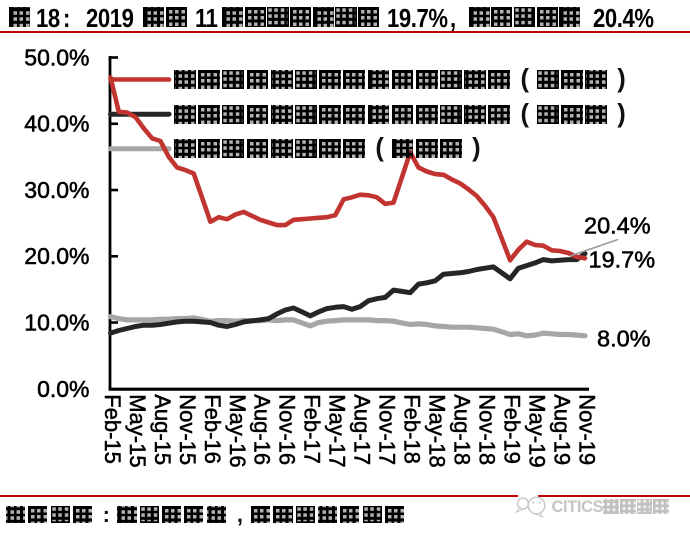 This screenshot has height=534, width=690. What do you see at coordinates (387, 429) in the screenshot?
I see `svg-text: Nov-17` at bounding box center [387, 429].